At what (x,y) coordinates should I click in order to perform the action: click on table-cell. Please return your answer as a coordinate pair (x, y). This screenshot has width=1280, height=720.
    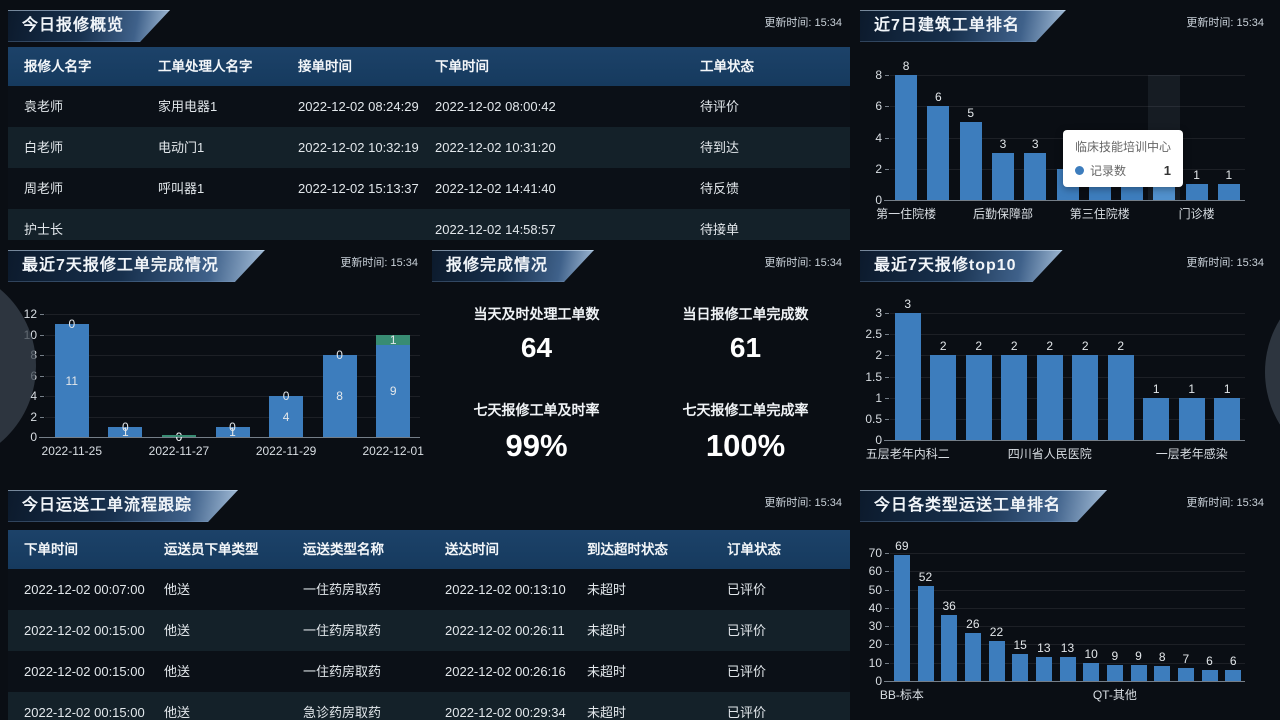
    Looking at the image, I should click on (212, 224).